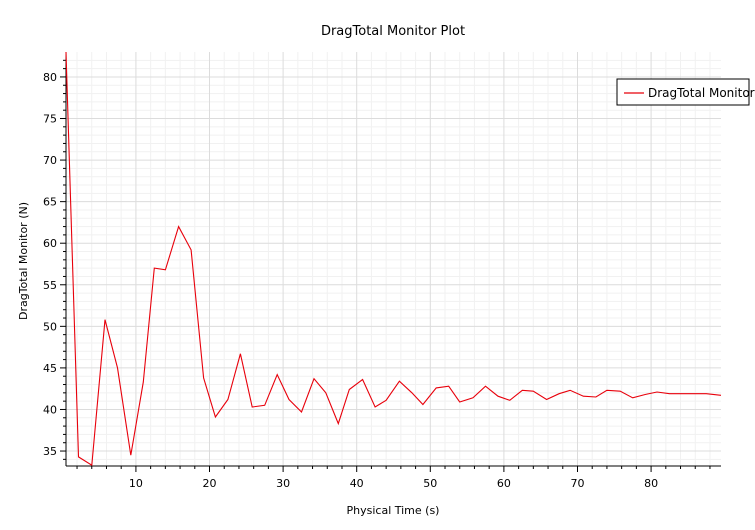 The image size is (755, 530). What do you see at coordinates (50, 160) in the screenshot?
I see `y-tick-label: 70` at bounding box center [50, 160].